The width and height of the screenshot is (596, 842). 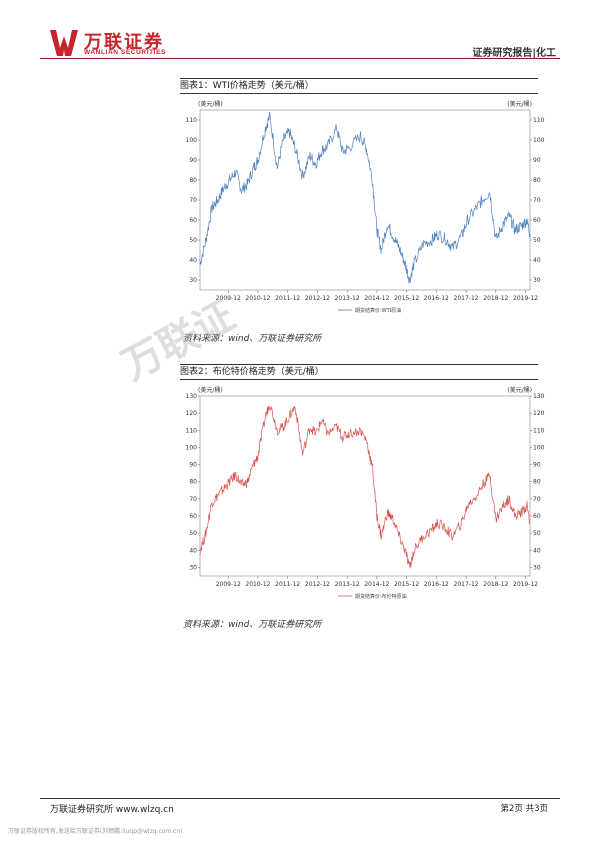 What do you see at coordinates (524, 809) in the screenshot?
I see `page-number: 第2页 共3页` at bounding box center [524, 809].